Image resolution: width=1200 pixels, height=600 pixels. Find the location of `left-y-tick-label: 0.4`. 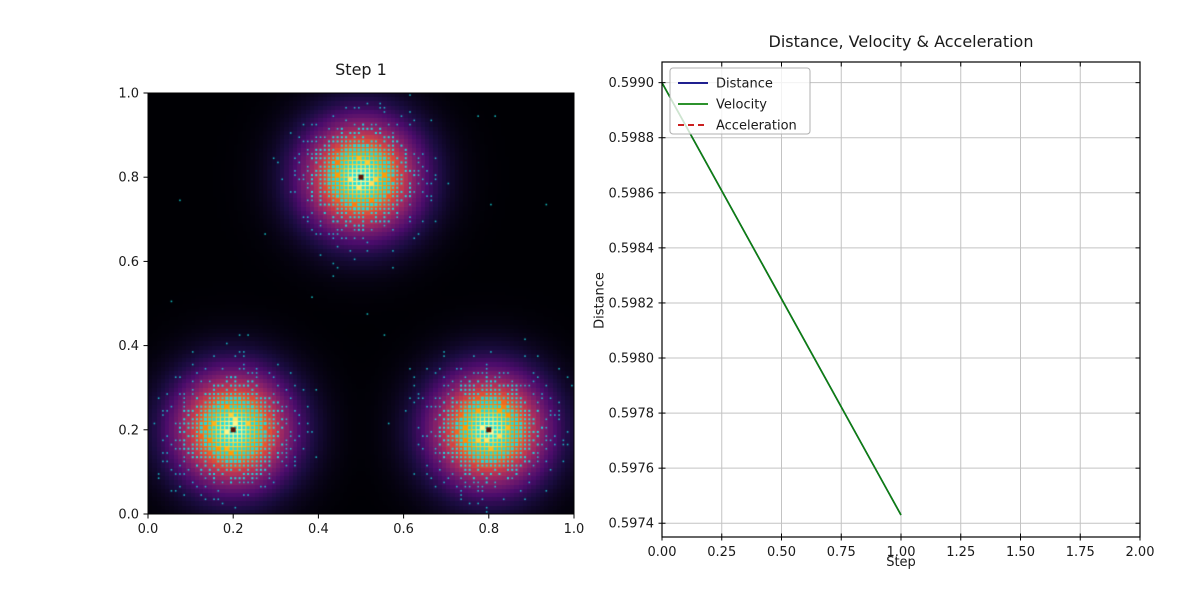

left-y-tick-label: 0.4 is located at coordinates (128, 346).